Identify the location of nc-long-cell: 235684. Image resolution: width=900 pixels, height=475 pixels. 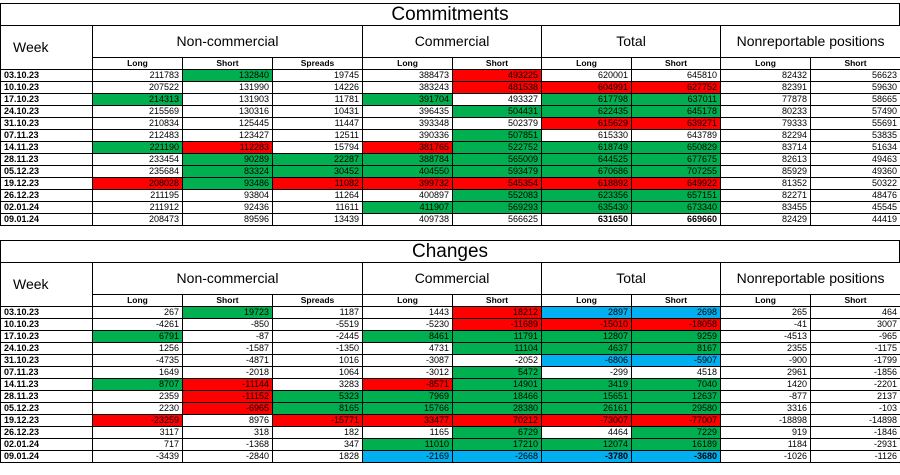
(137, 171).